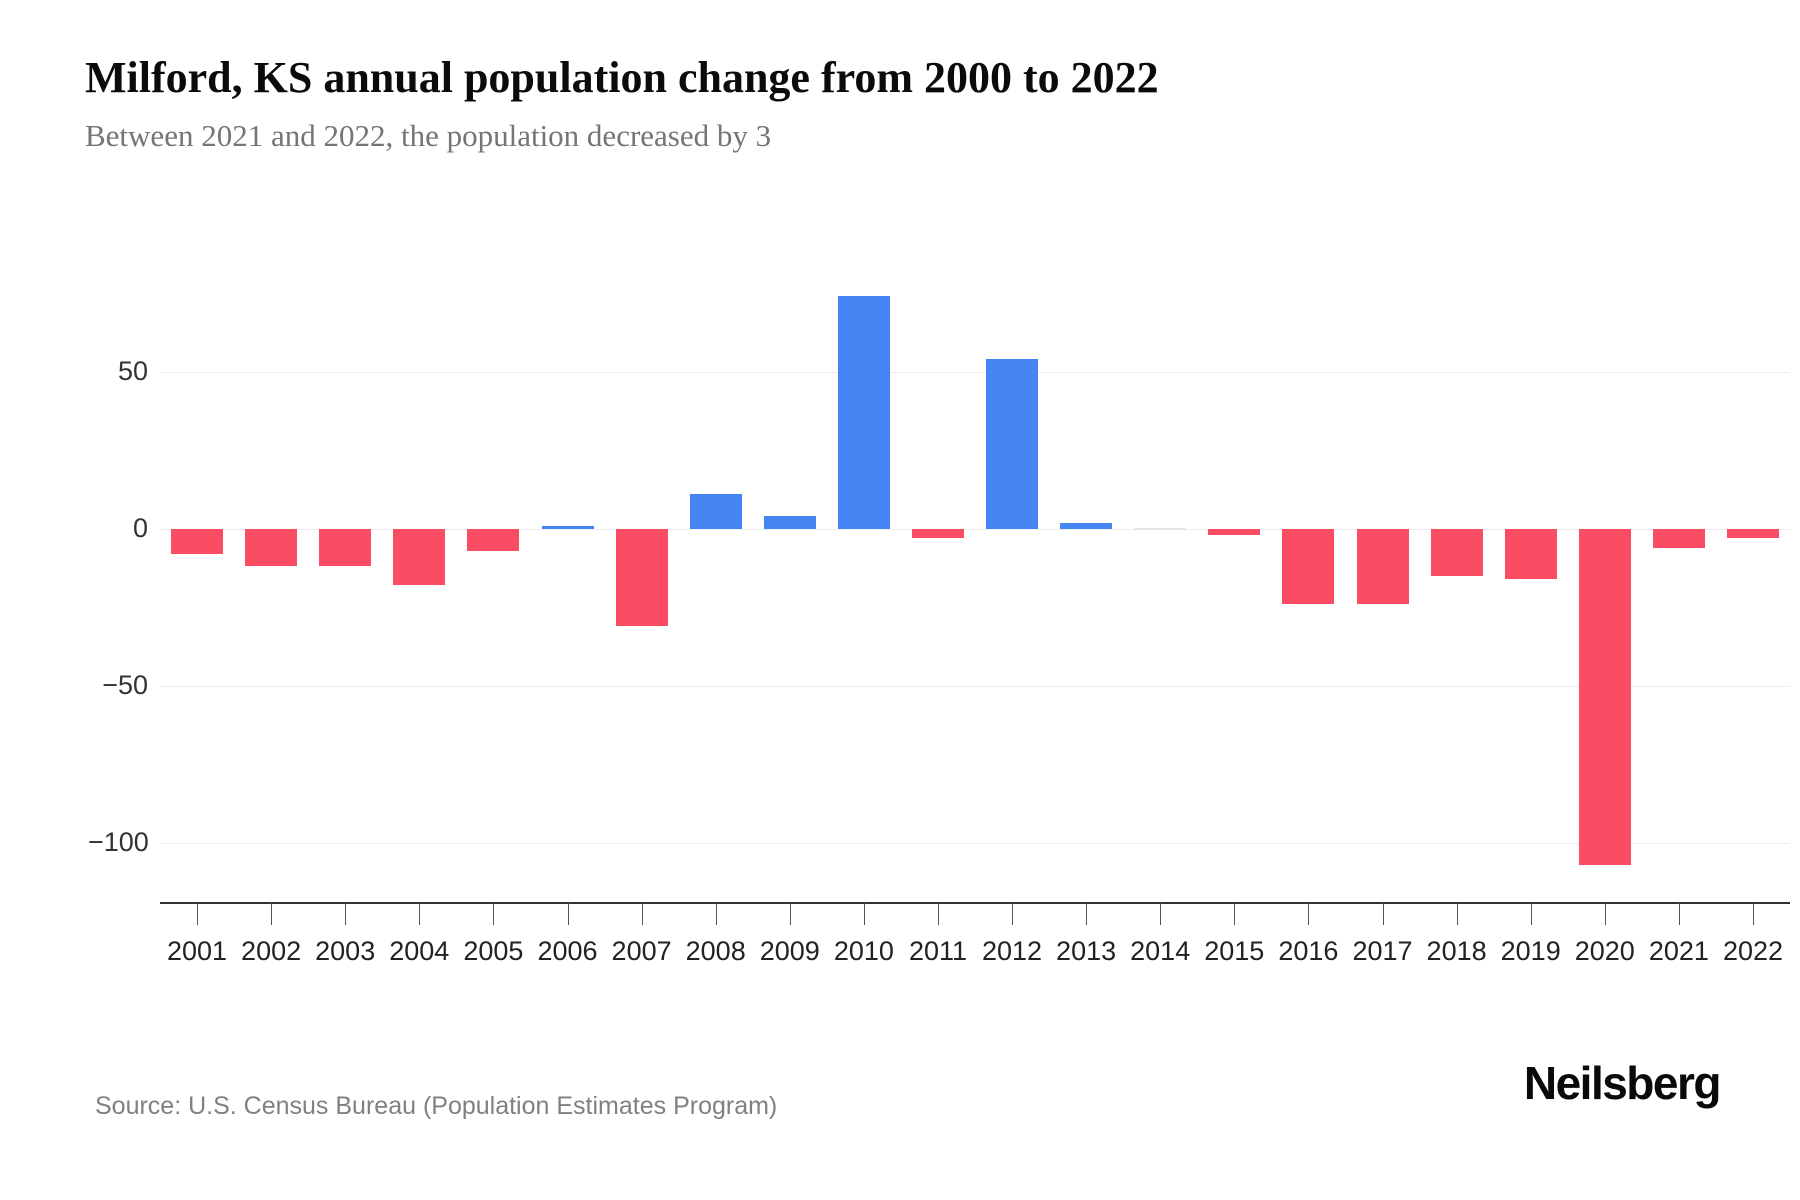 This screenshot has width=1800, height=1200. Describe the element at coordinates (345, 951) in the screenshot. I see `x-axis-tick-label-2003: 2003` at that location.